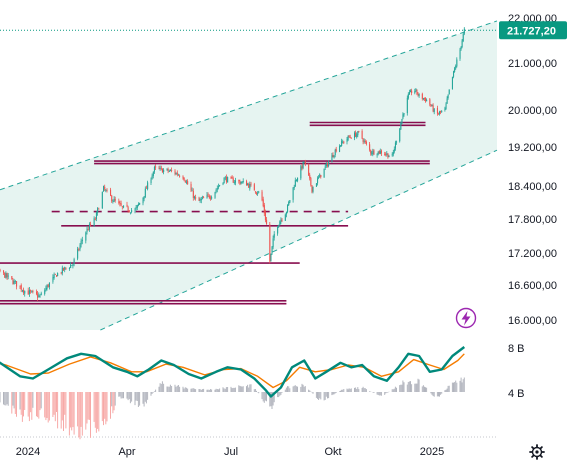 The height and width of the screenshot is (462, 567). I want to click on oscillator-tick-label: 8 B, so click(516, 349).